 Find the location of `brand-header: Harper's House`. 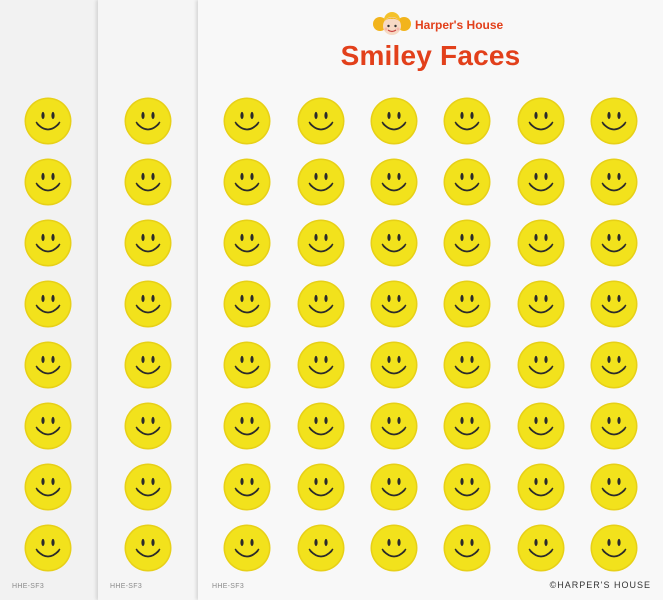

brand-header: Harper's House is located at coordinates (437, 25).